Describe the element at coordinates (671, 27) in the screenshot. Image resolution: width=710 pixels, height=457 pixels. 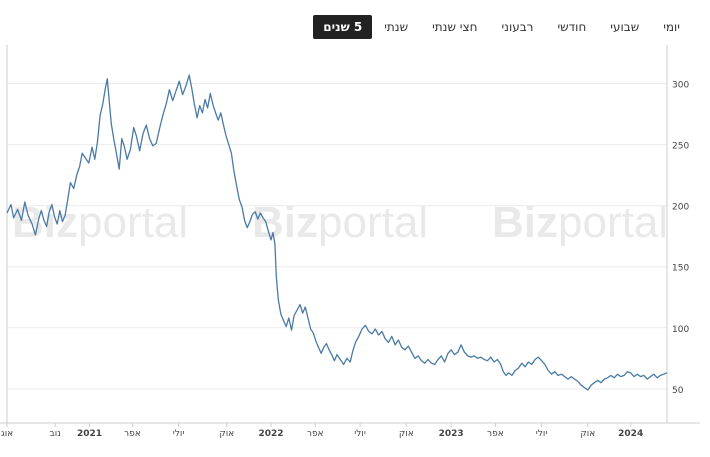
I see `tab-daily: יומי` at that location.